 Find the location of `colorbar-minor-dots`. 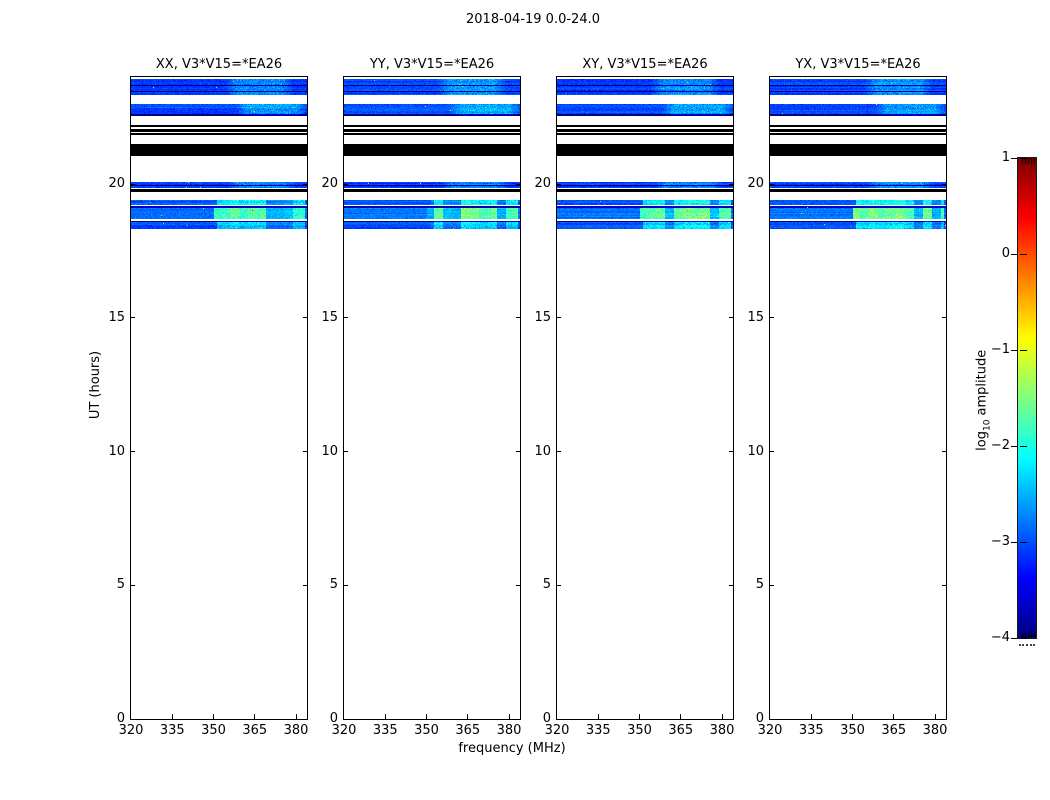

colorbar-minor-dots is located at coordinates (1027, 645).